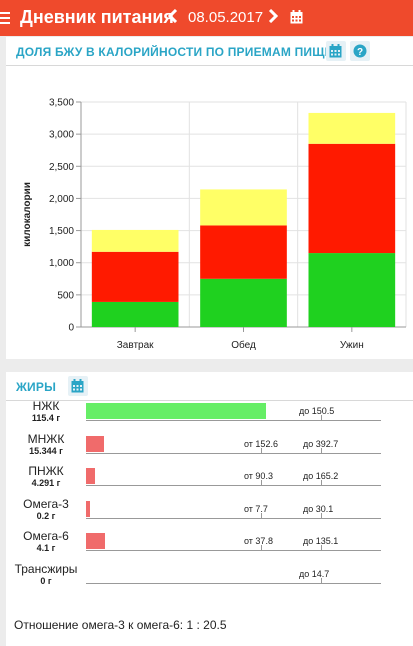 Image resolution: width=413 pixels, height=646 pixels. Describe the element at coordinates (46, 406) in the screenshot. I see `fat-name: НЖК` at that location.